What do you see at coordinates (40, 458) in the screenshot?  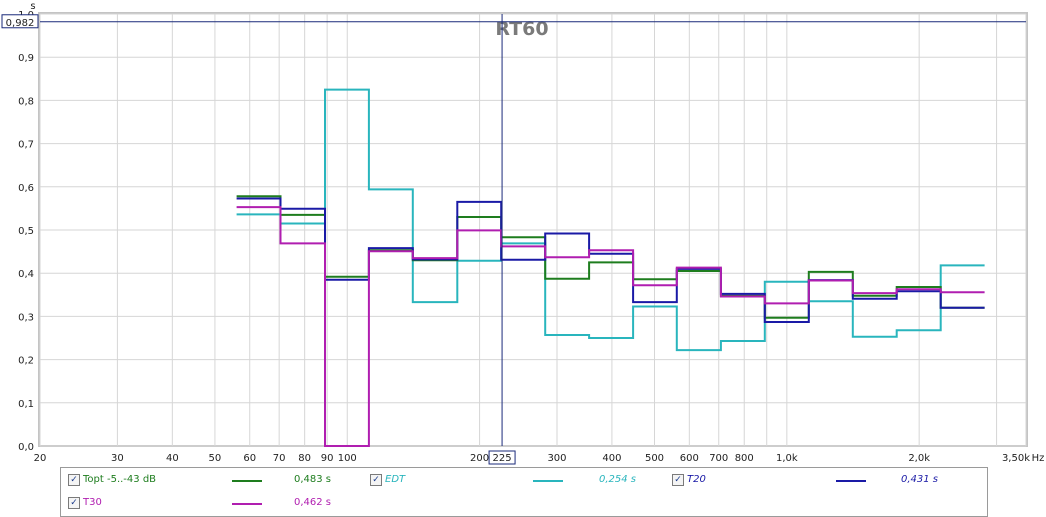 I see `x-tick-label: 20` at bounding box center [40, 458].